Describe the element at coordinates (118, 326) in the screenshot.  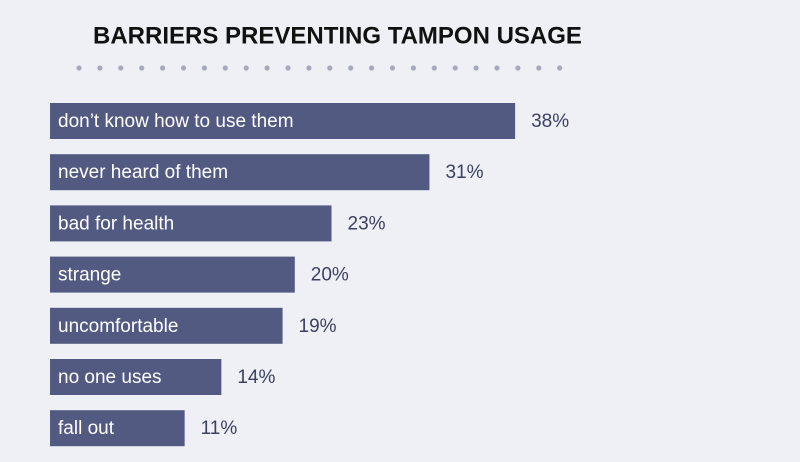
I see `category-label: uncomfortable` at that location.